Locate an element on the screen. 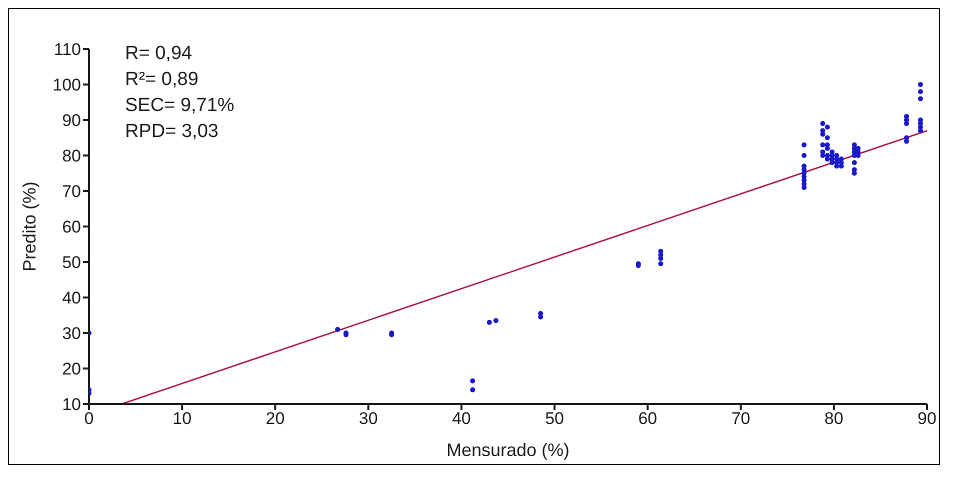 This screenshot has height=477, width=956. x-axis-title: Mensurado (%) is located at coordinates (508, 450).